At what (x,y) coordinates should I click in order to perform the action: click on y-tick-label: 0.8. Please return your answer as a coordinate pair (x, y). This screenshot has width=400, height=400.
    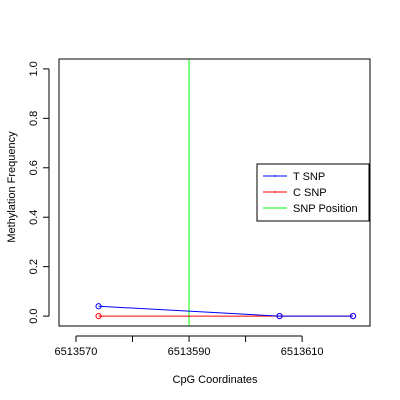
    Looking at the image, I should click on (34, 118).